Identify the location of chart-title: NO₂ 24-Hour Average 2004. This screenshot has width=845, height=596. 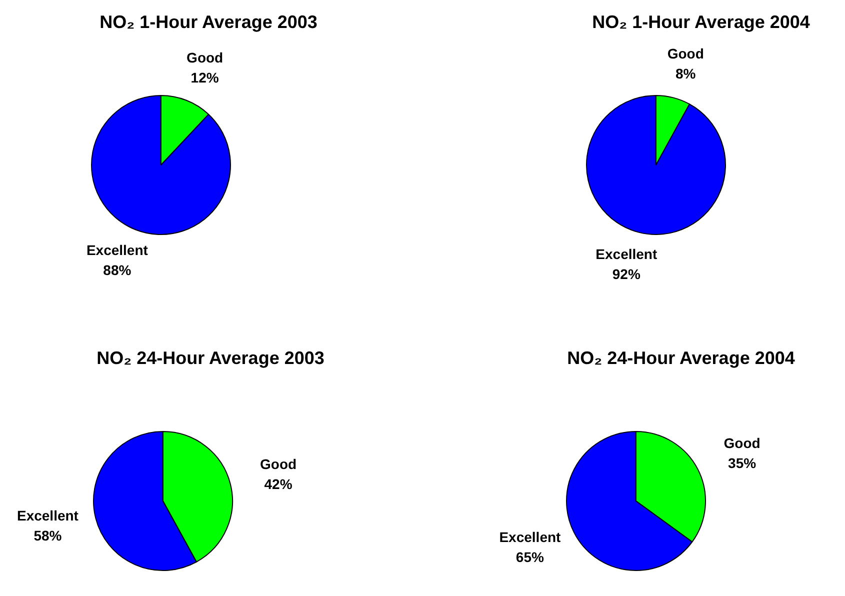
(681, 358).